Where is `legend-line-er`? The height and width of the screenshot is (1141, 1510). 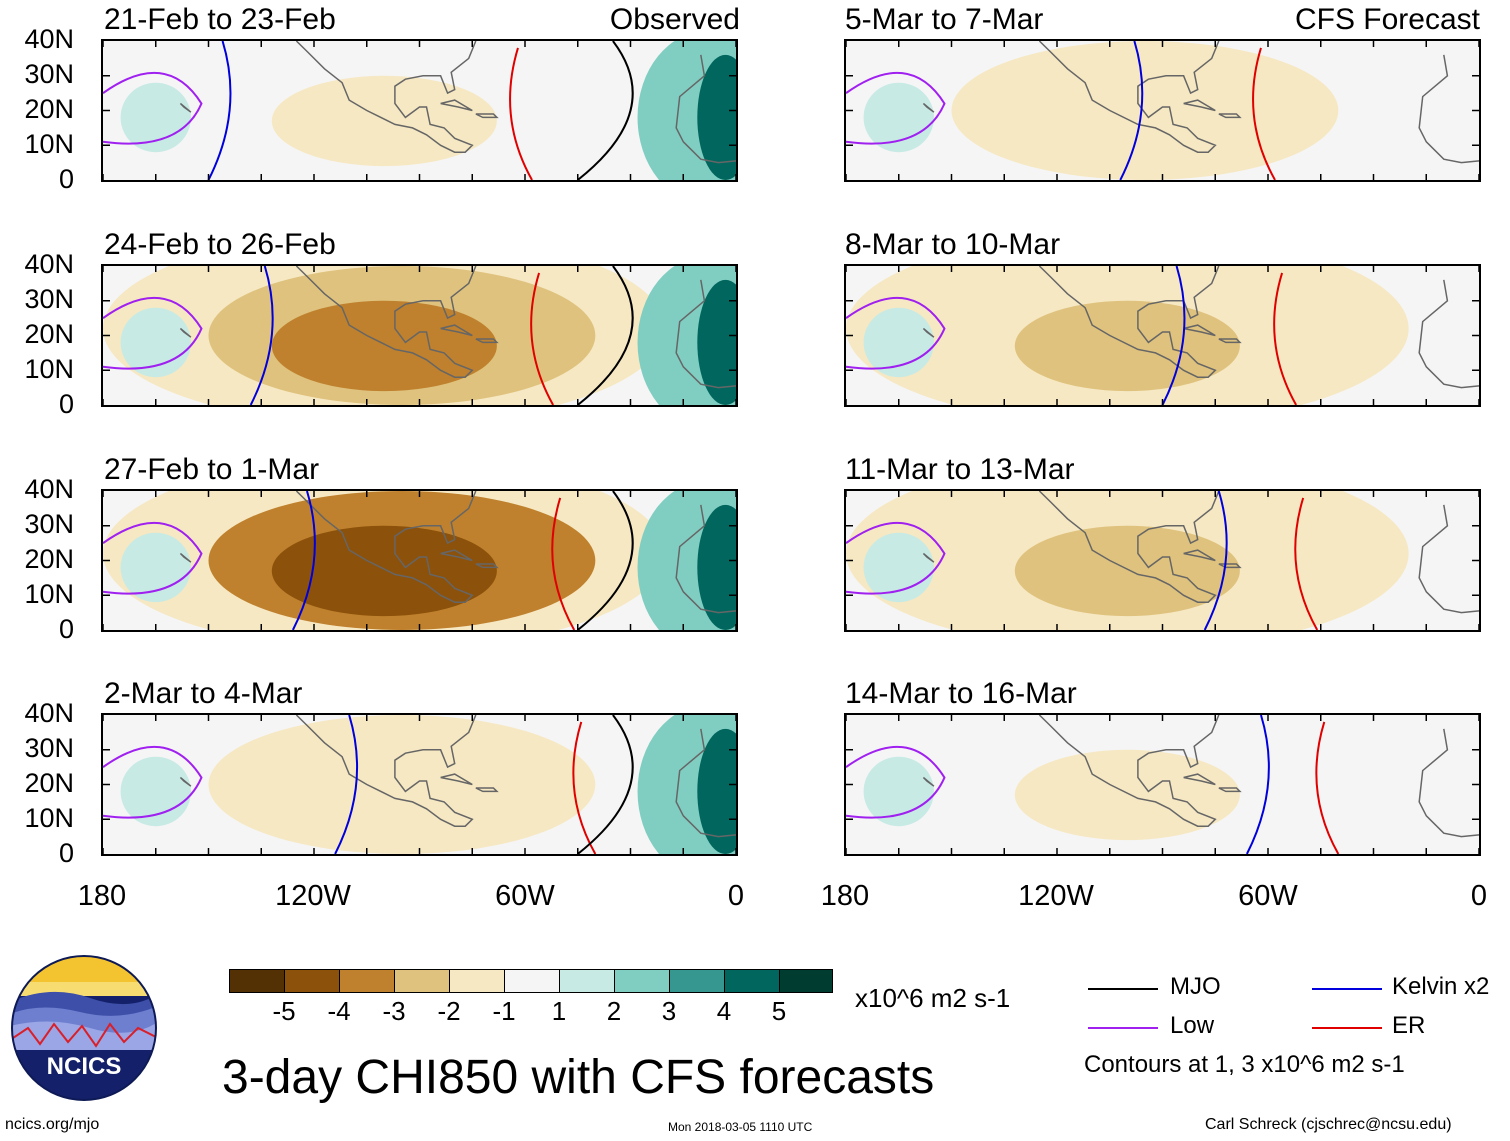 legend-line-er is located at coordinates (1347, 1028).